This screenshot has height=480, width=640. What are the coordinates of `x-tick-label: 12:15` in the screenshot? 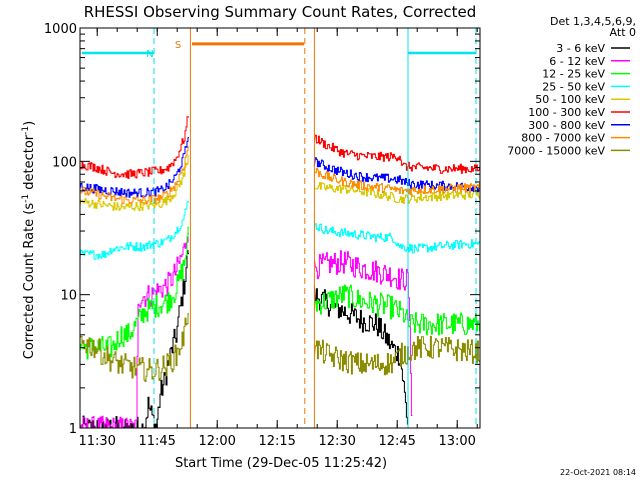 It's located at (276, 441).